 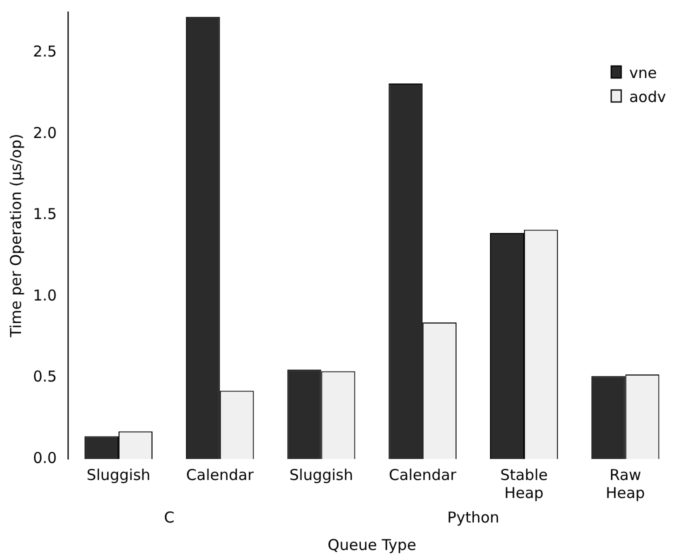 What do you see at coordinates (15, 236) in the screenshot?
I see `y-axis-title: Time per Operation (µs/op)` at bounding box center [15, 236].